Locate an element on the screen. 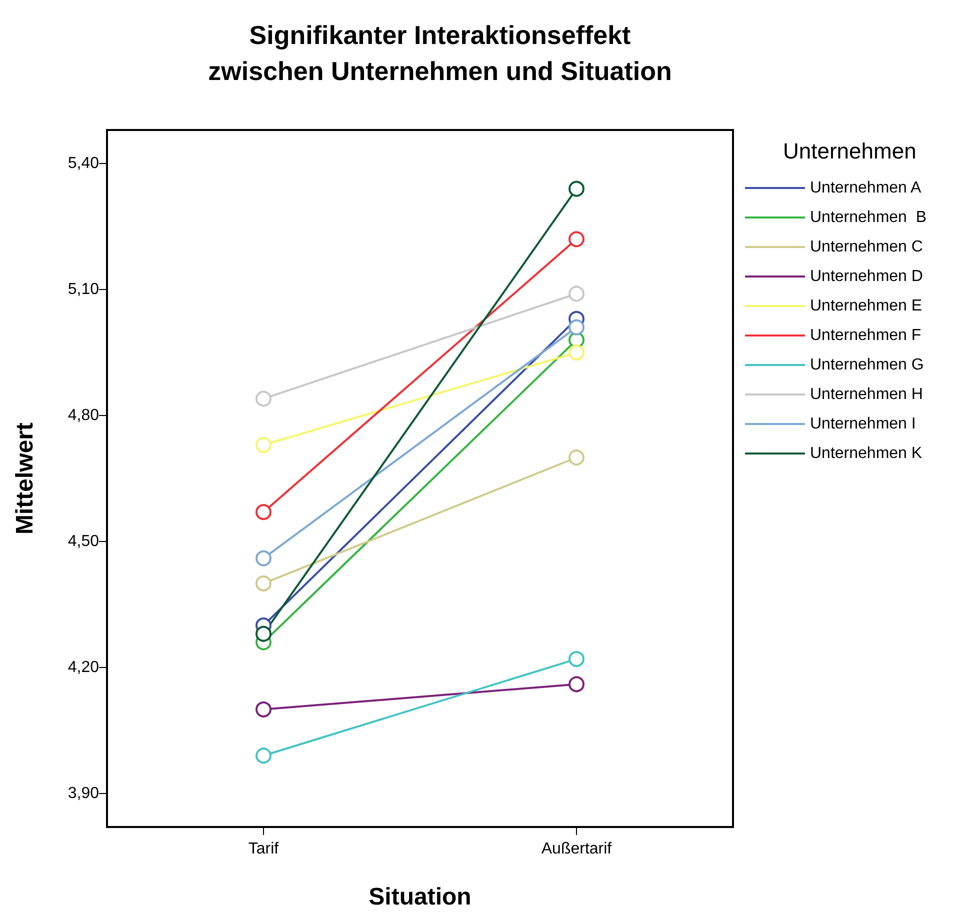  y-axis-title: Mittelwert is located at coordinates (25, 478).